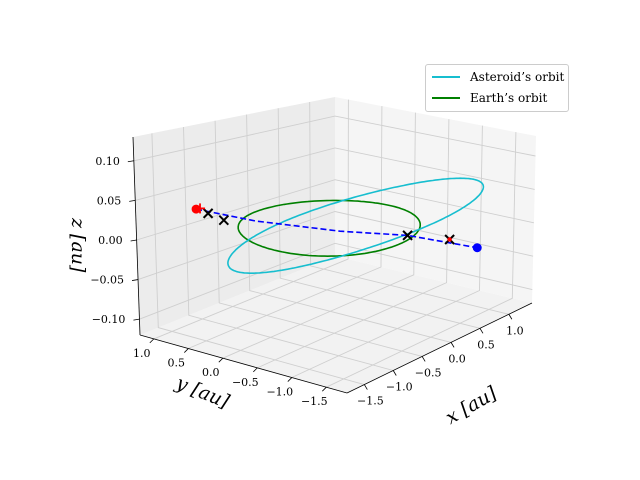 The height and width of the screenshot is (480, 640). I want to click on y-tick-label: −1.0, so click(279, 392).